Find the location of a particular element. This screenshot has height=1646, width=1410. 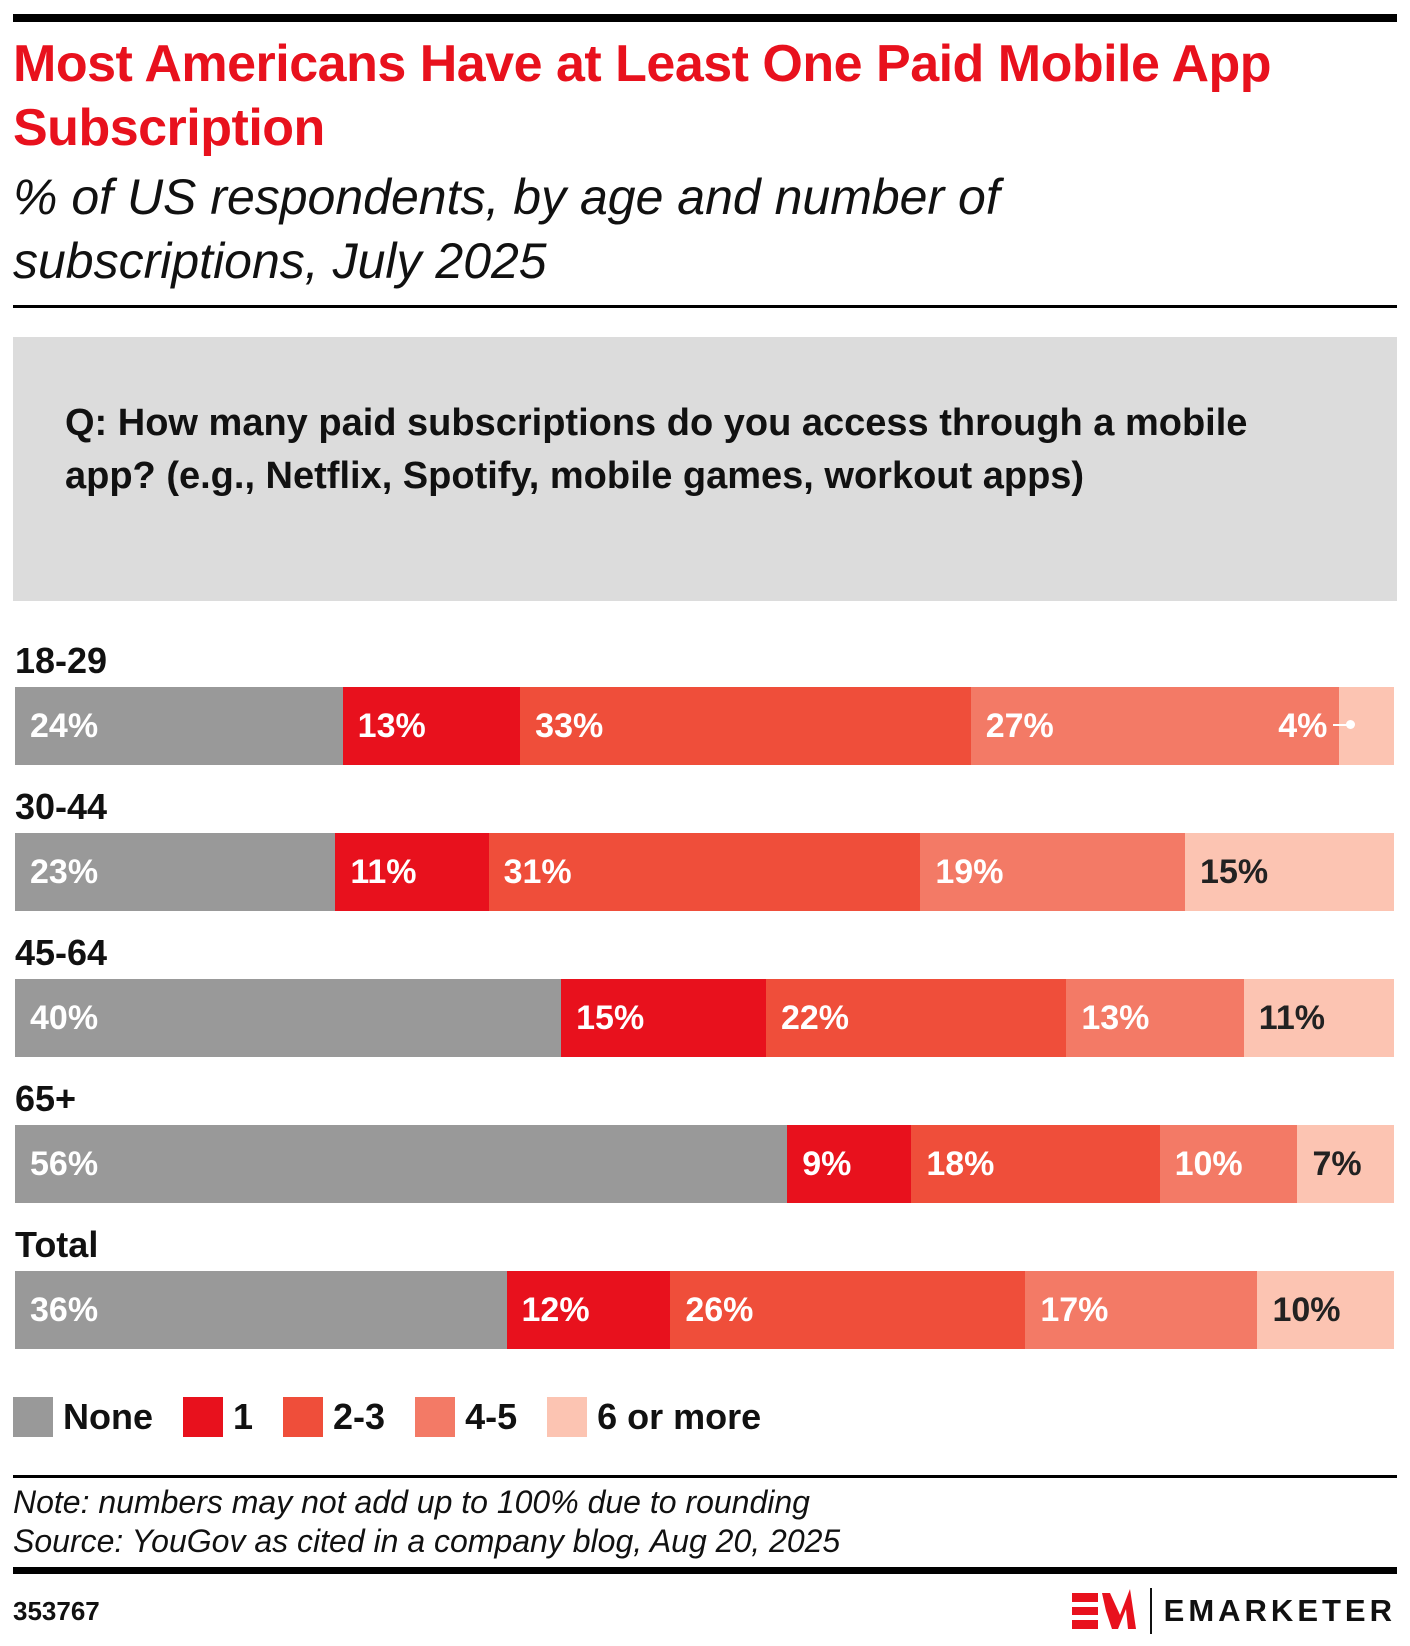

label-leader is located at coordinates (1344, 724).